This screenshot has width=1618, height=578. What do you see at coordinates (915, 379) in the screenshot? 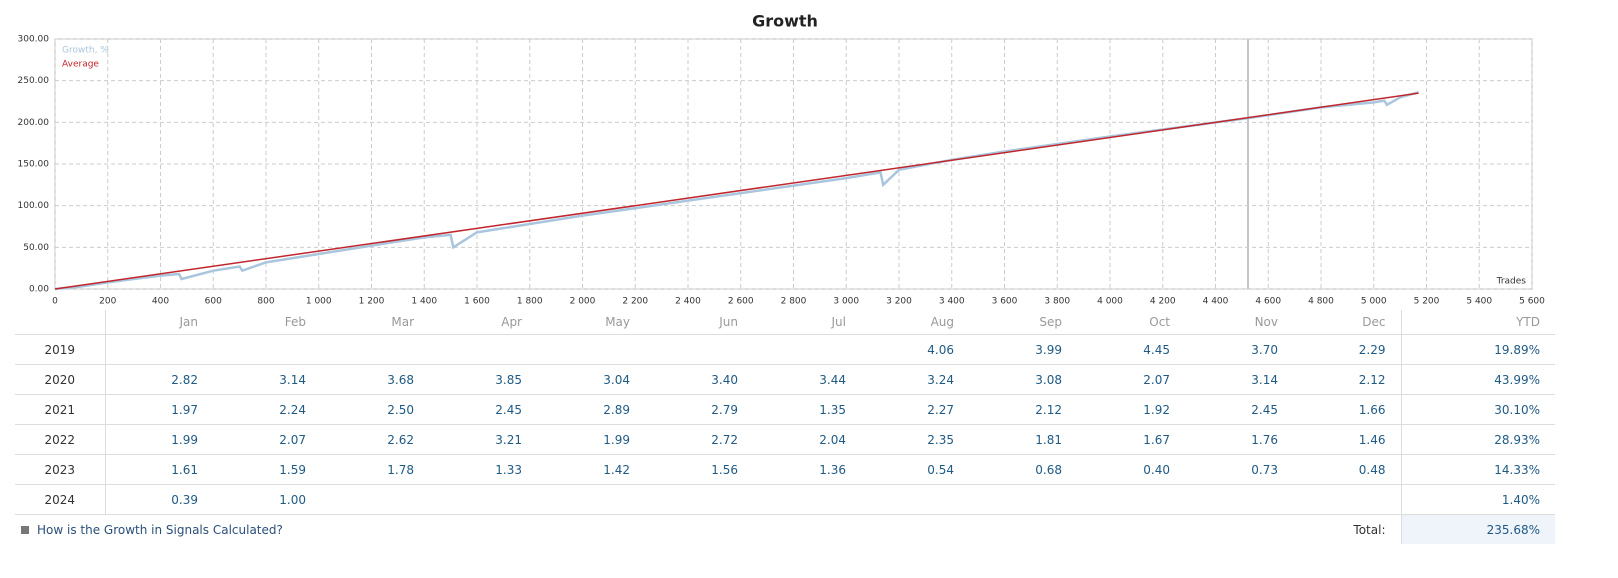
I see `value-cell: 3.24` at bounding box center [915, 379].